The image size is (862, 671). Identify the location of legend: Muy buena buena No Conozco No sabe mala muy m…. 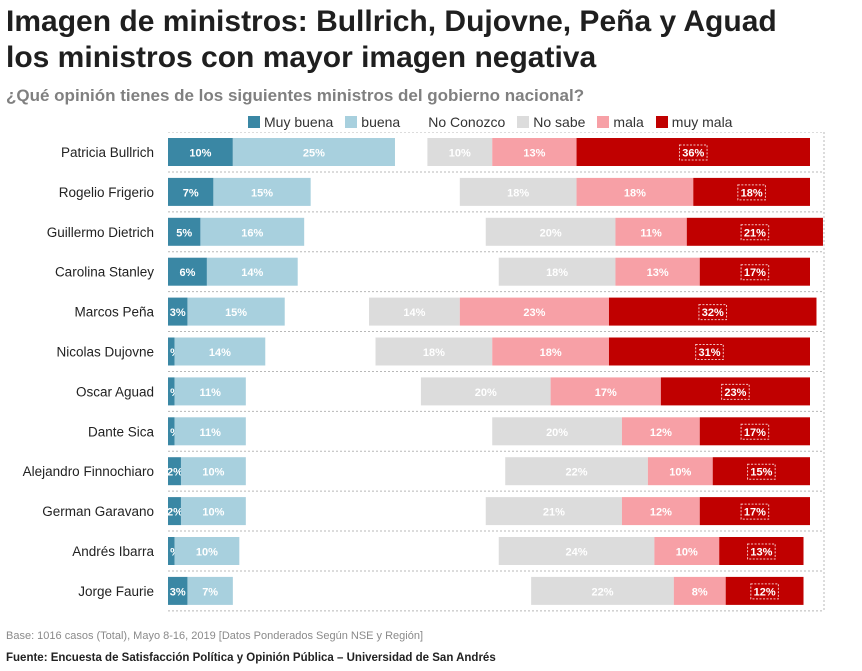
(496, 122).